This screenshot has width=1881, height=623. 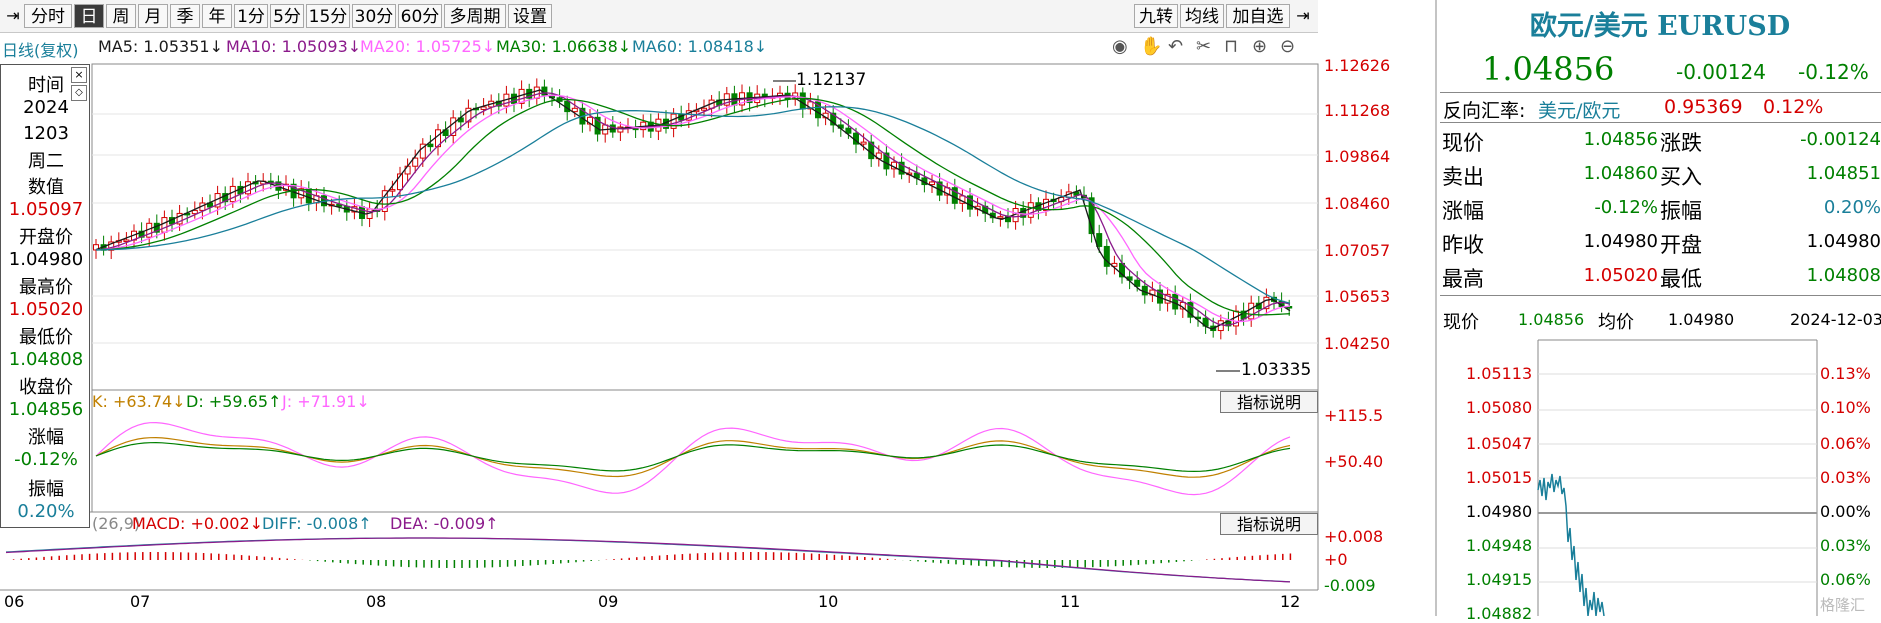 What do you see at coordinates (1357, 343) in the screenshot?
I see `price-tick: 1.04250` at bounding box center [1357, 343].